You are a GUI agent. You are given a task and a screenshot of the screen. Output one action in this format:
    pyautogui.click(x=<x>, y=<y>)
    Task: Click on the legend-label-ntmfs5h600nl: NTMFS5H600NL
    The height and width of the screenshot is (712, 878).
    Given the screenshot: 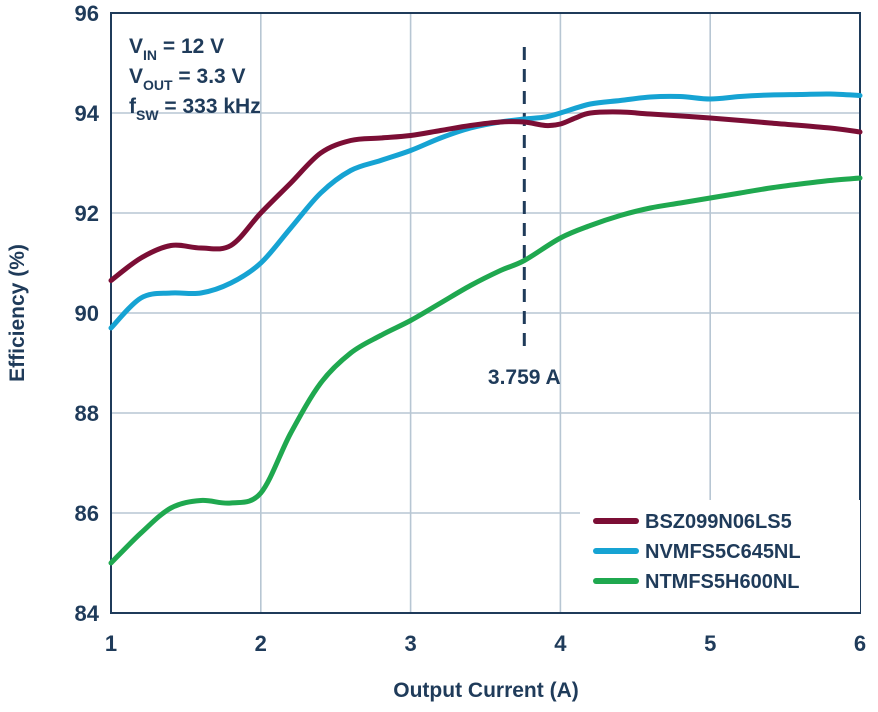 What is the action you would take?
    pyautogui.click(x=722, y=582)
    